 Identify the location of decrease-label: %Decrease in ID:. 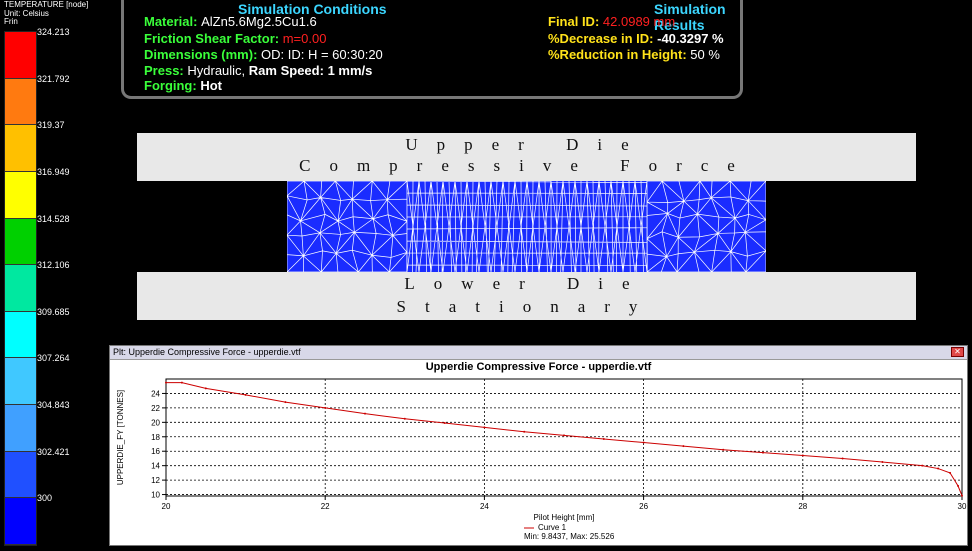
(601, 38).